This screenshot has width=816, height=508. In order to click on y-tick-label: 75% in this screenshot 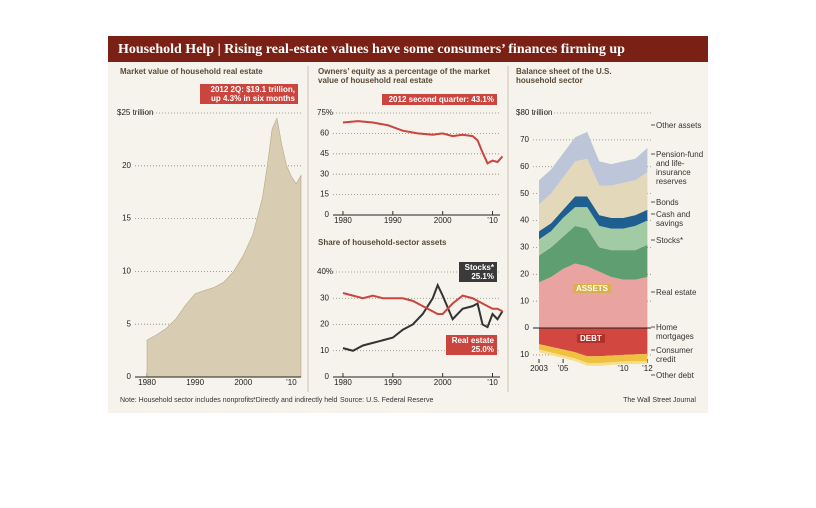, I will do `click(325, 112)`.